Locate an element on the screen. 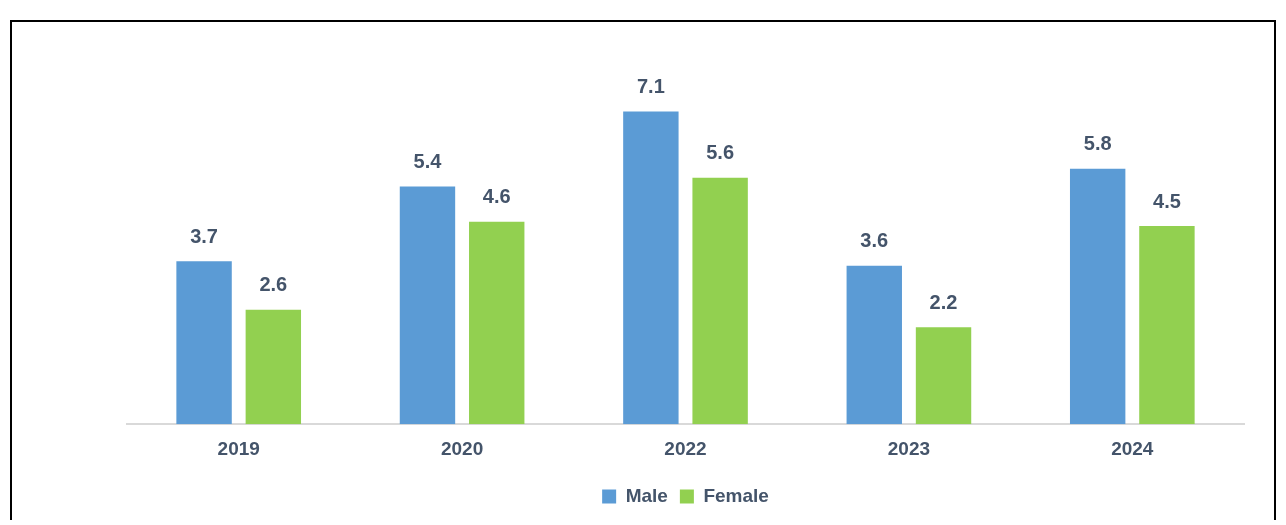 The height and width of the screenshot is (525, 1286). data-label: 3.7 is located at coordinates (204, 235).